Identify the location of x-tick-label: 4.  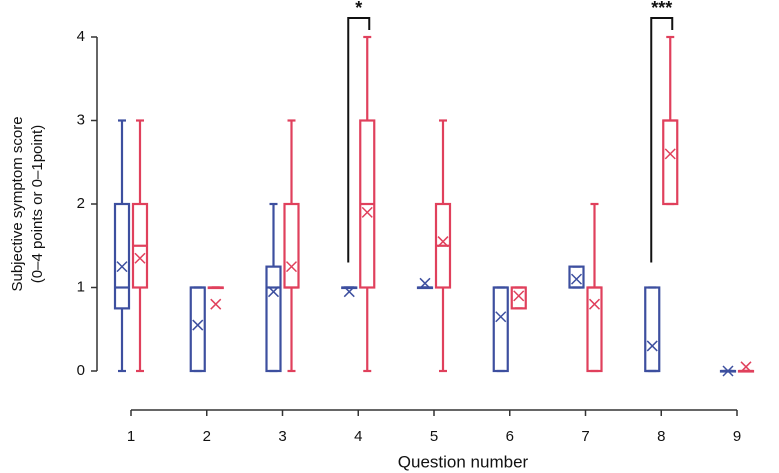
(358, 436).